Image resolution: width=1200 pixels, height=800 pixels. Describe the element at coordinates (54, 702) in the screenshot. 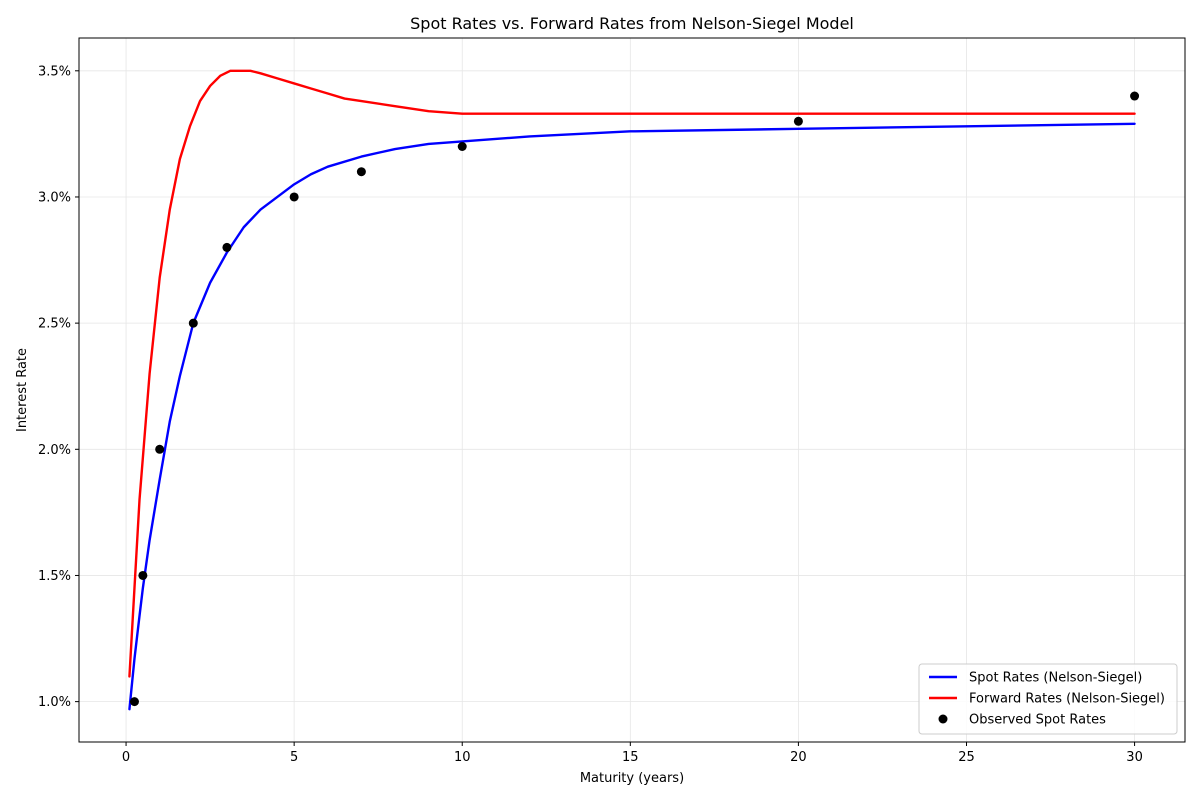

I see `y-tick-label: 1.0%` at that location.